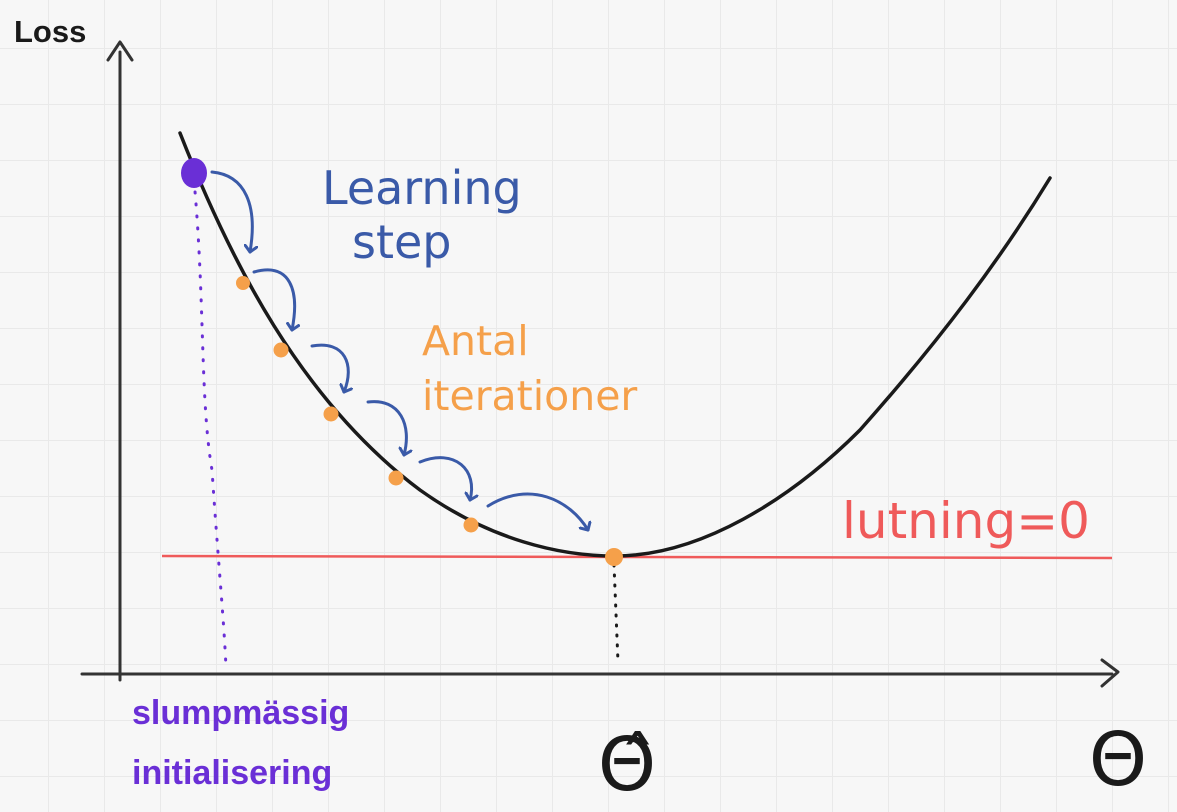 The width and height of the screenshot is (1177, 812). I want to click on learning-step-line-2: step, so click(402, 242).